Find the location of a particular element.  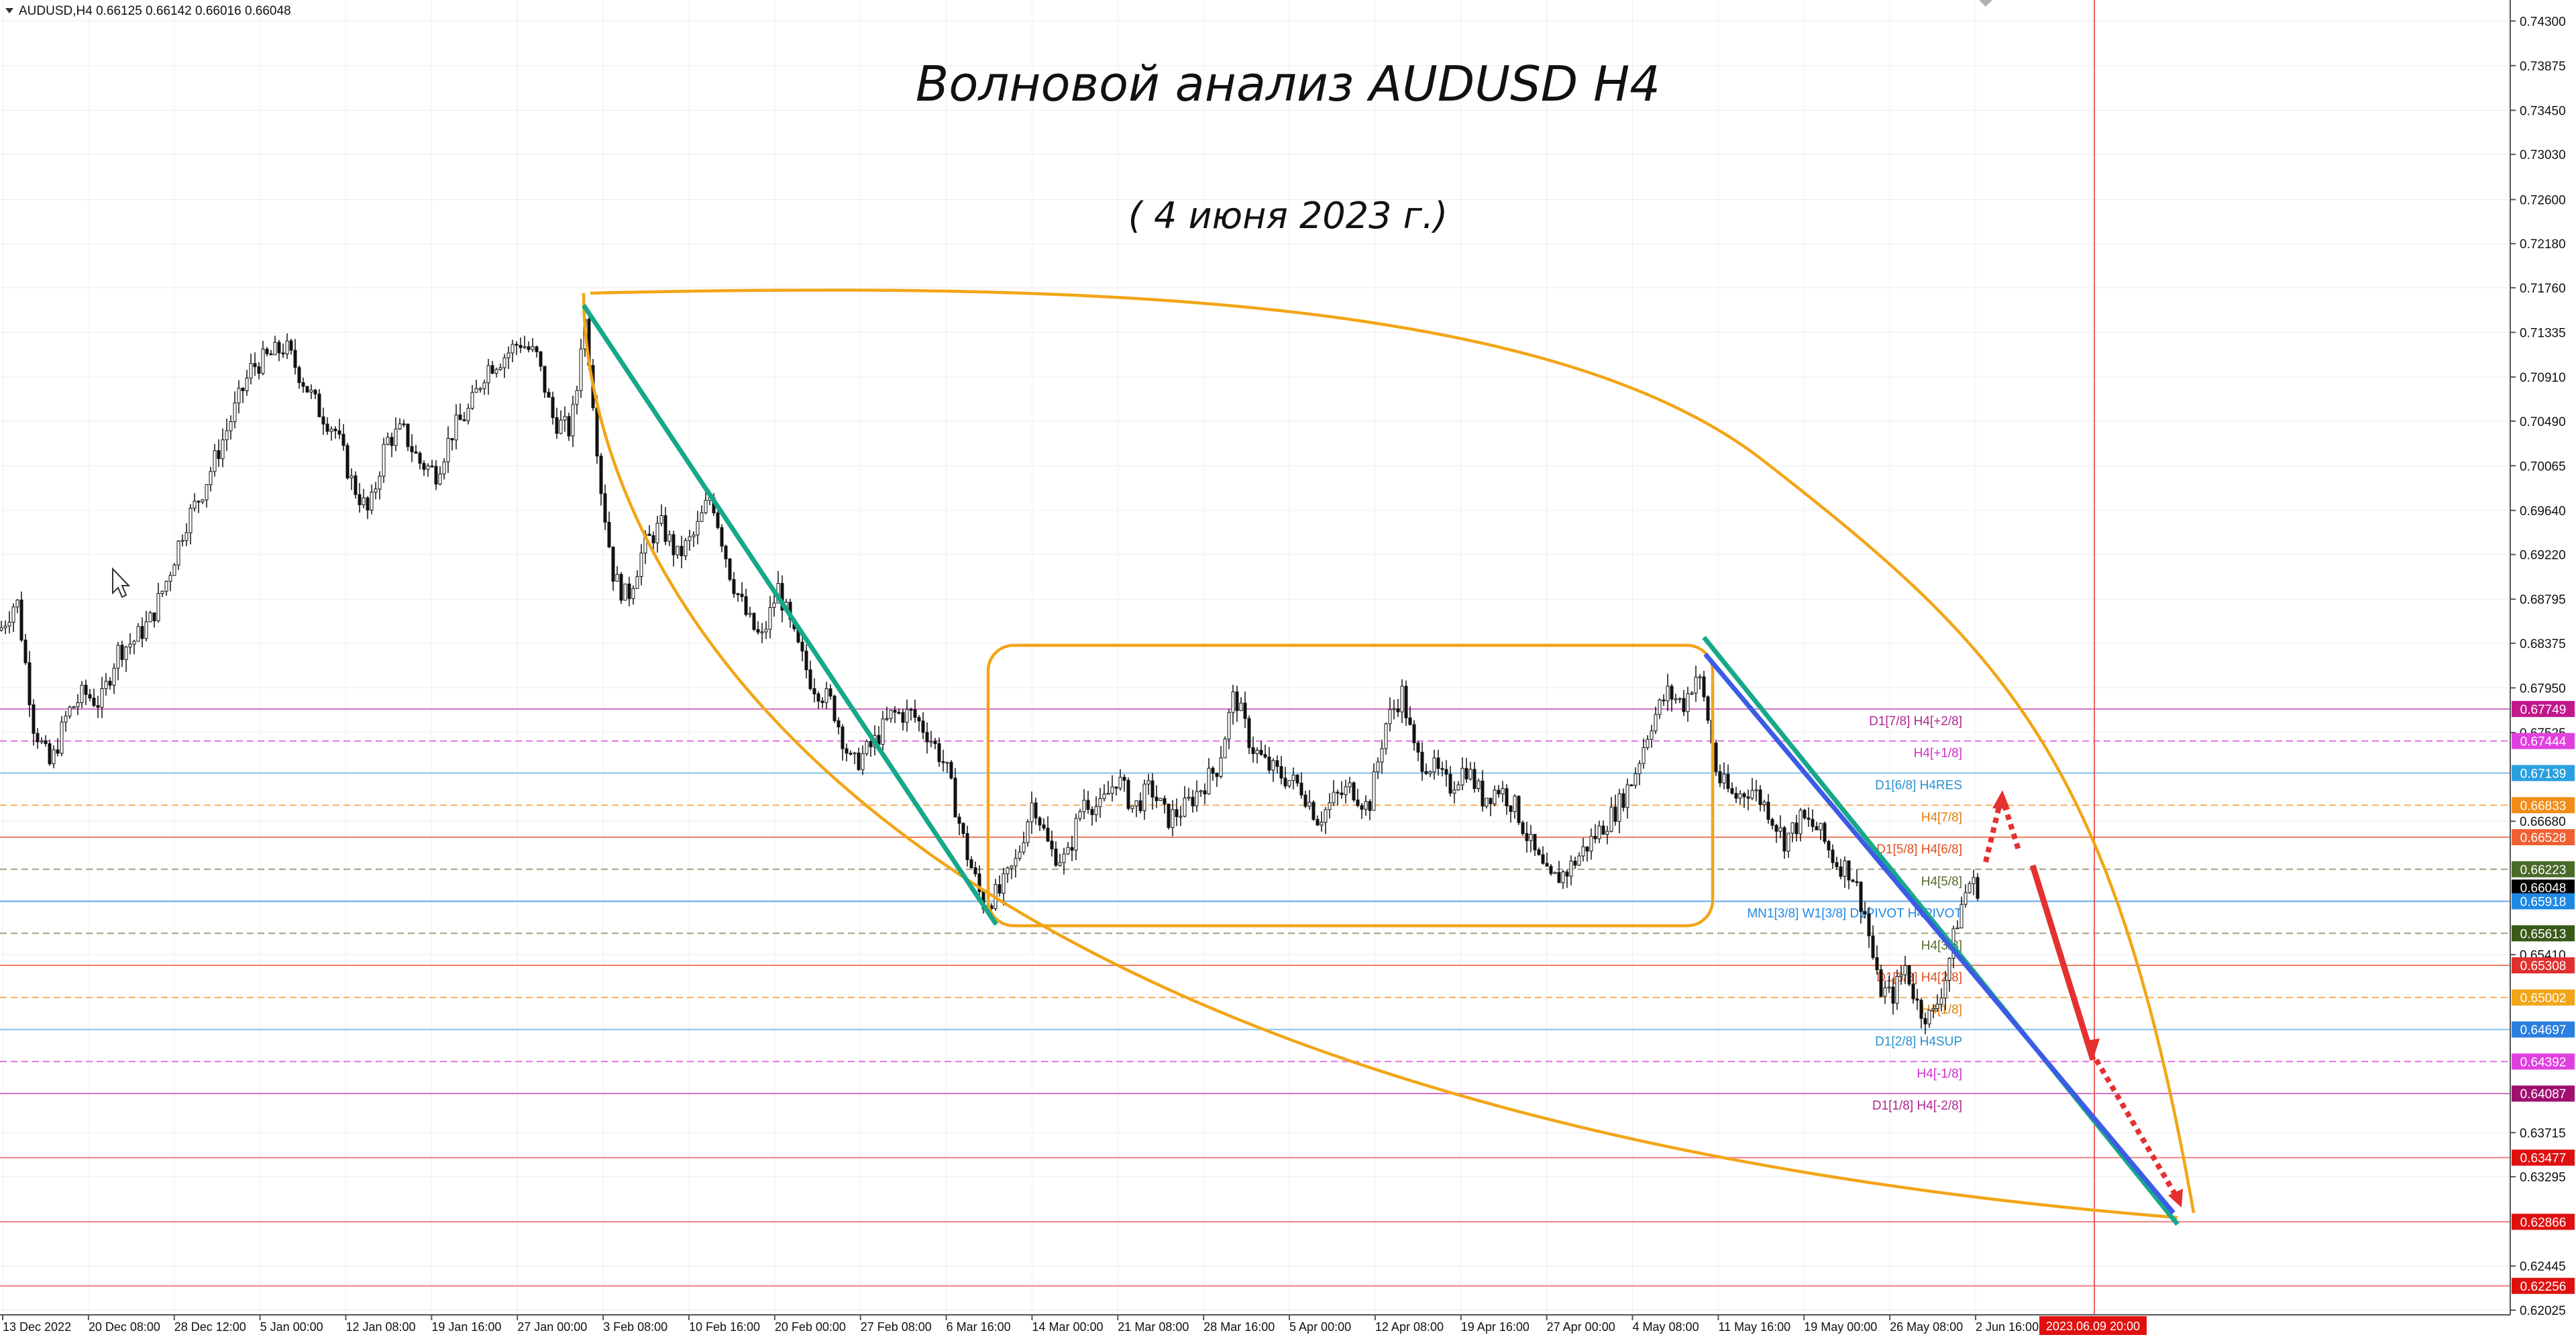

x-tick-label: 13 Dec 2022 is located at coordinates (37, 1327).